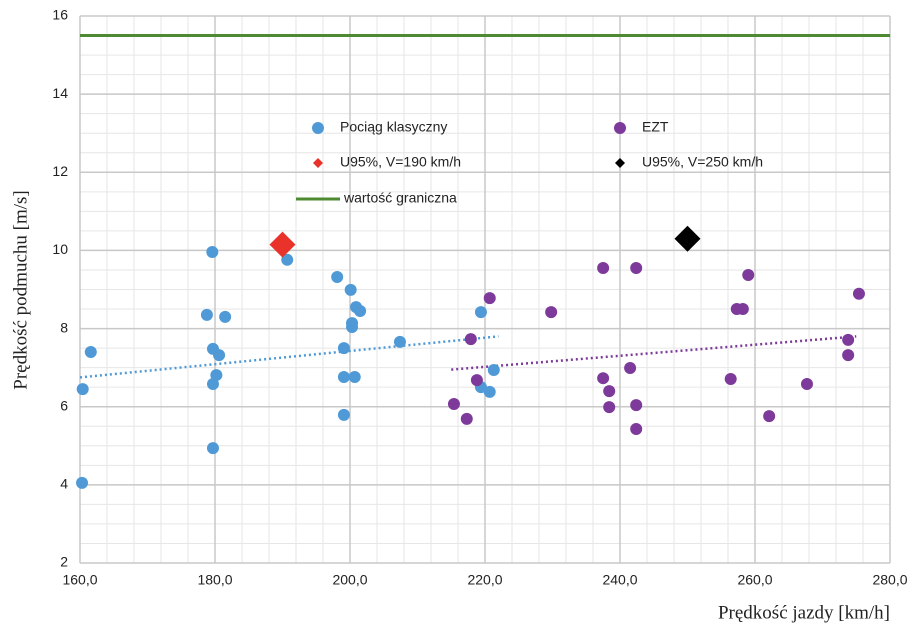 The width and height of the screenshot is (913, 631). I want to click on y-tick-label: 10, so click(60, 249).